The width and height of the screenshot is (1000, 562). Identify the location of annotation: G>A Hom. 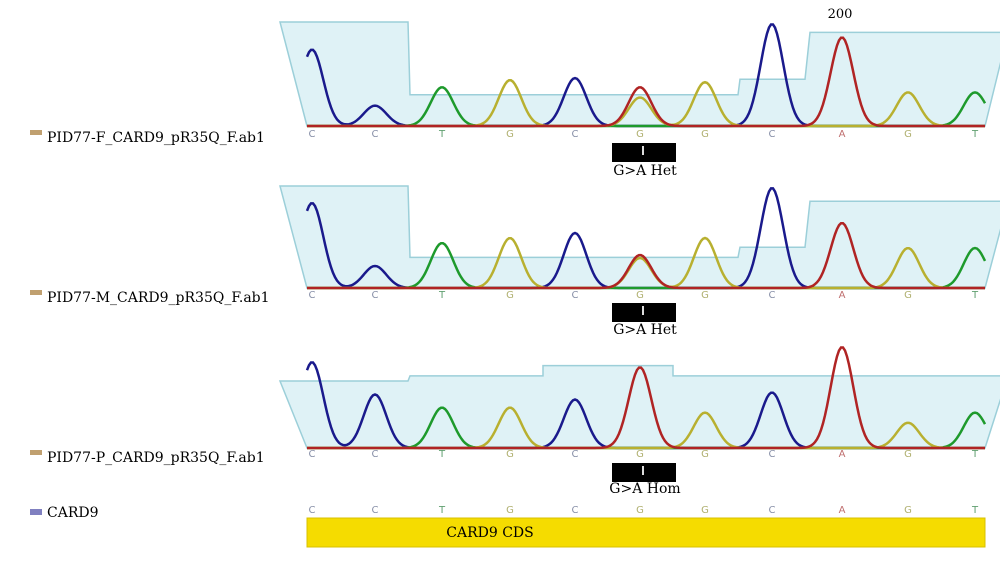
(644, 489).